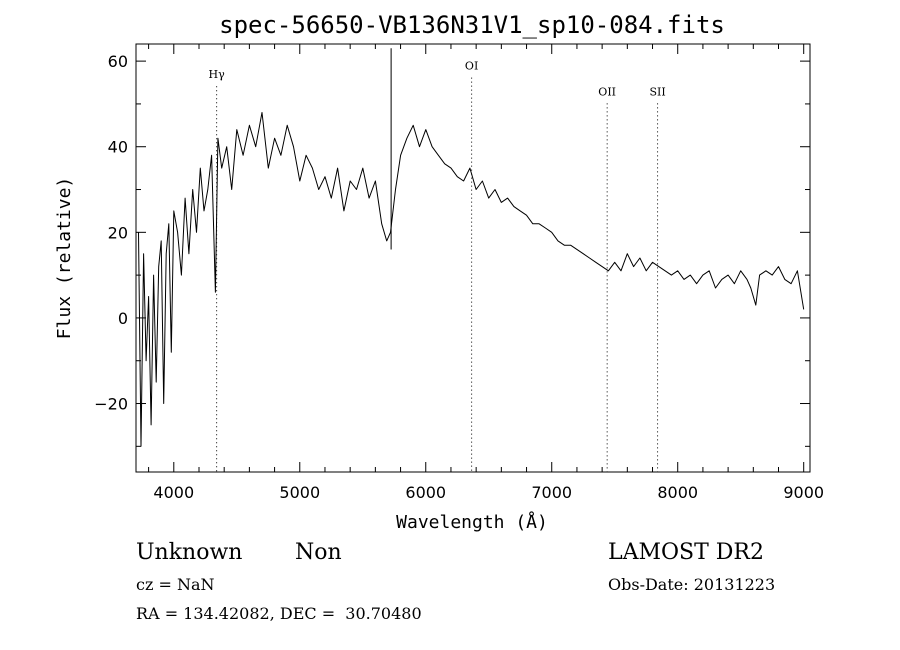 The image size is (900, 650). Describe the element at coordinates (472, 25) in the screenshot. I see `chart-title: spec-56650-VB136N31V1_sp10-084.fits` at that location.